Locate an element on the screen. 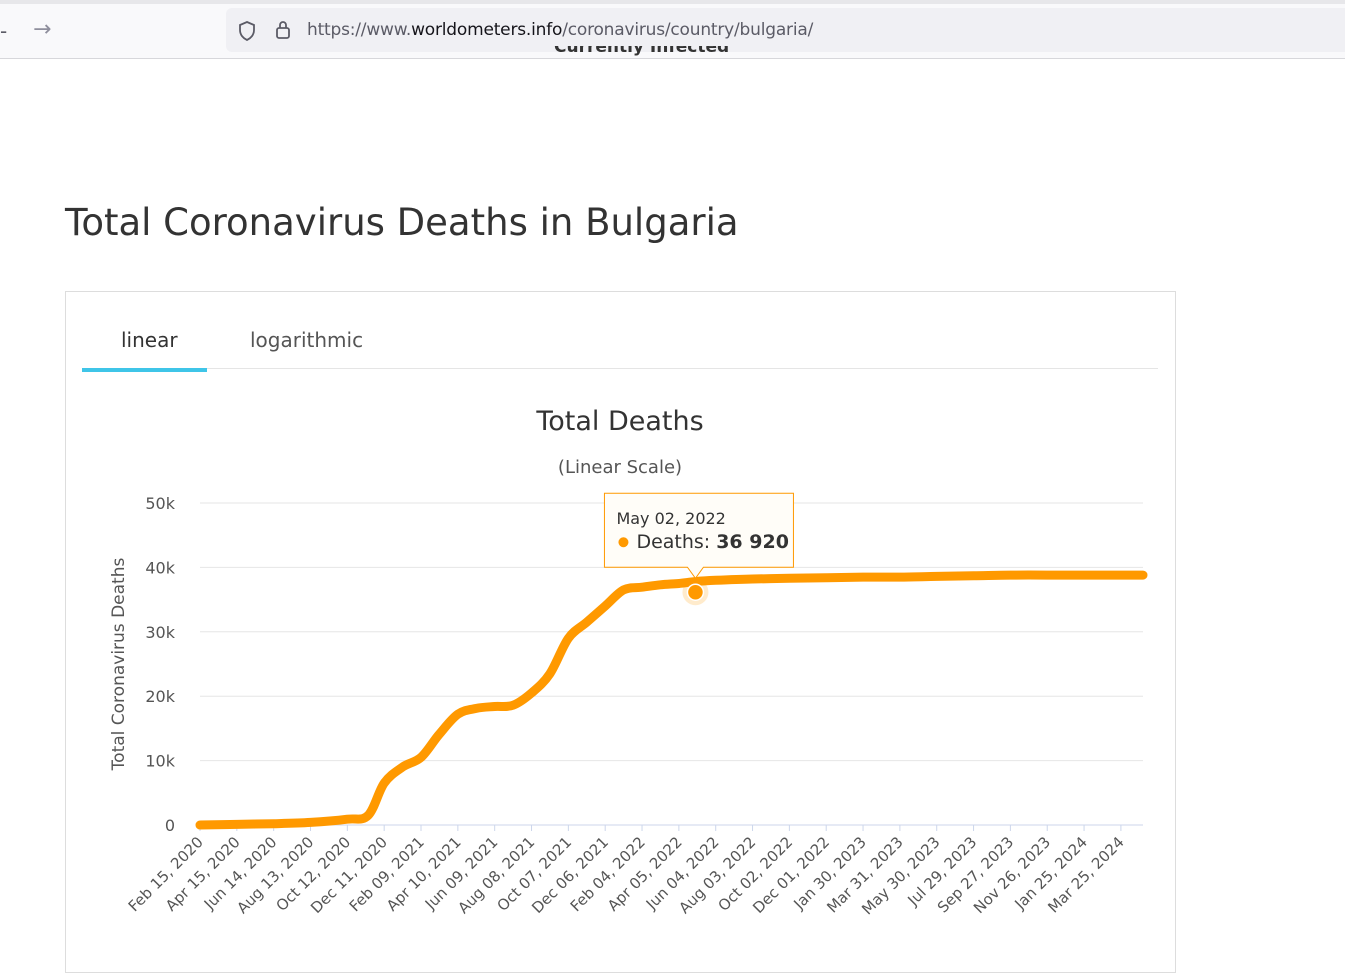 The width and height of the screenshot is (1345, 973). tooltip-value: 36 920 is located at coordinates (752, 542).